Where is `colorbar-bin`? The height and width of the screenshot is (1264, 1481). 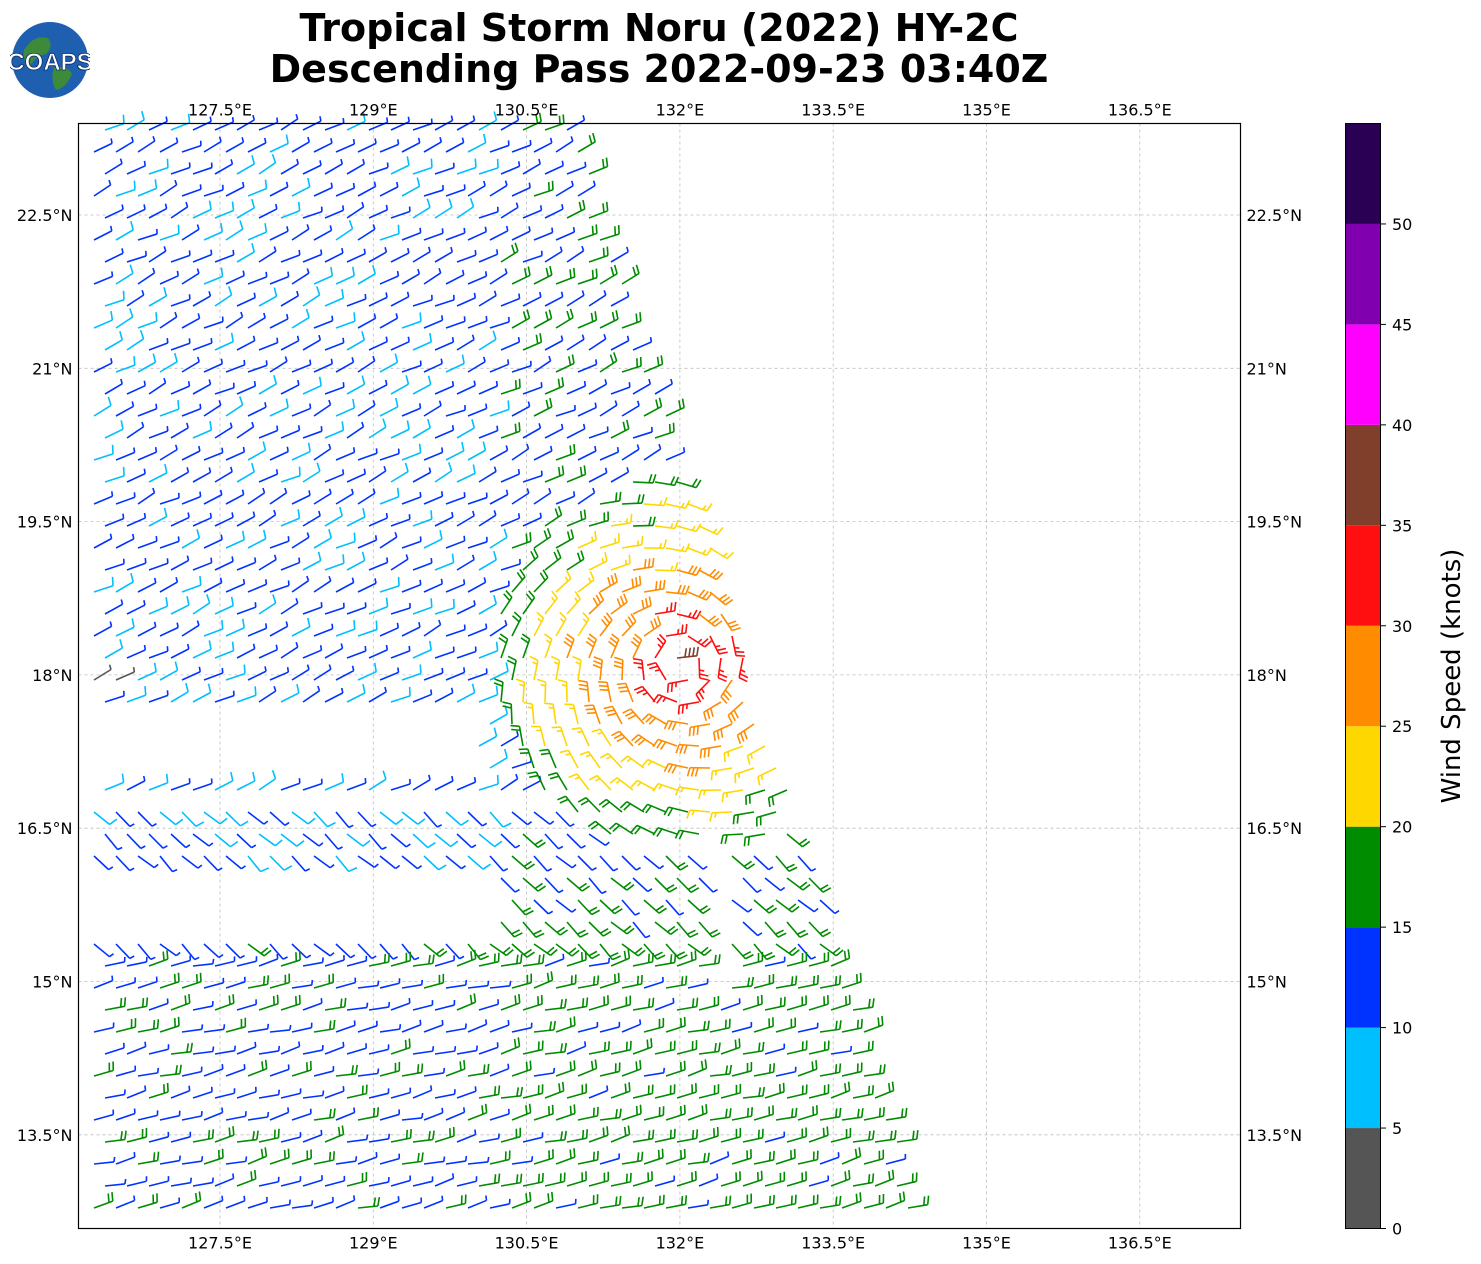 colorbar-bin is located at coordinates (1363, 374).